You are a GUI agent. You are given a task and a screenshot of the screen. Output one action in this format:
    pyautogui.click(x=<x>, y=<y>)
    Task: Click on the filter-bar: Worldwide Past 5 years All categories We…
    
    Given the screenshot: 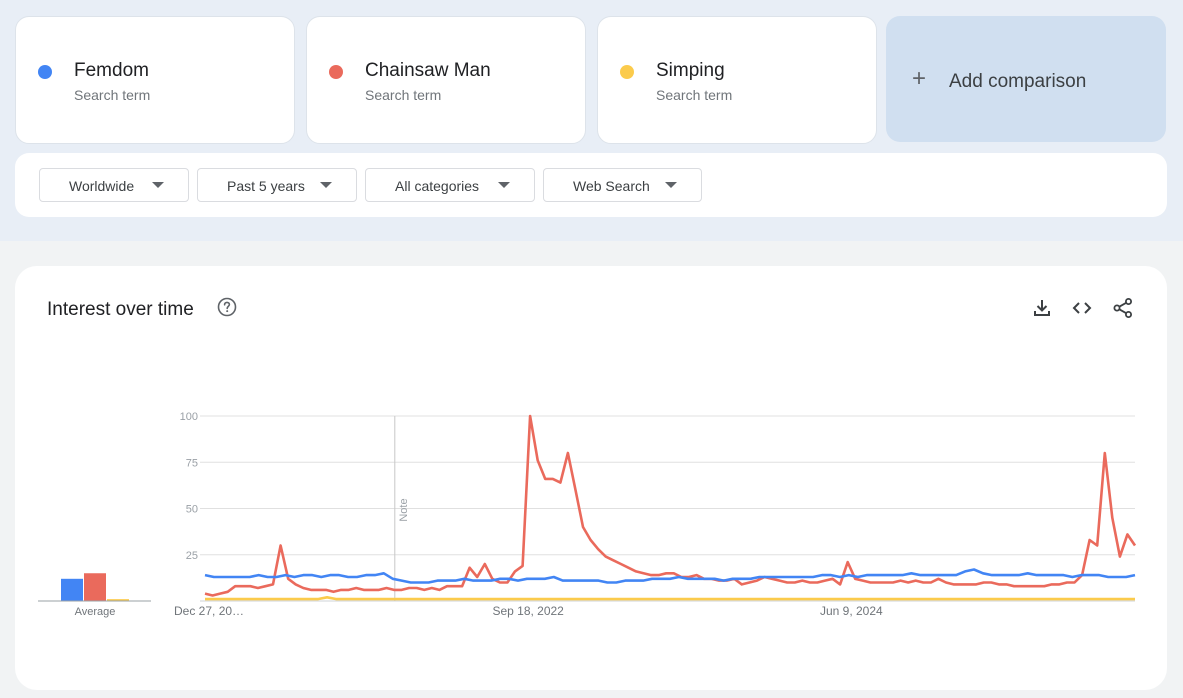 What is the action you would take?
    pyautogui.click(x=591, y=185)
    